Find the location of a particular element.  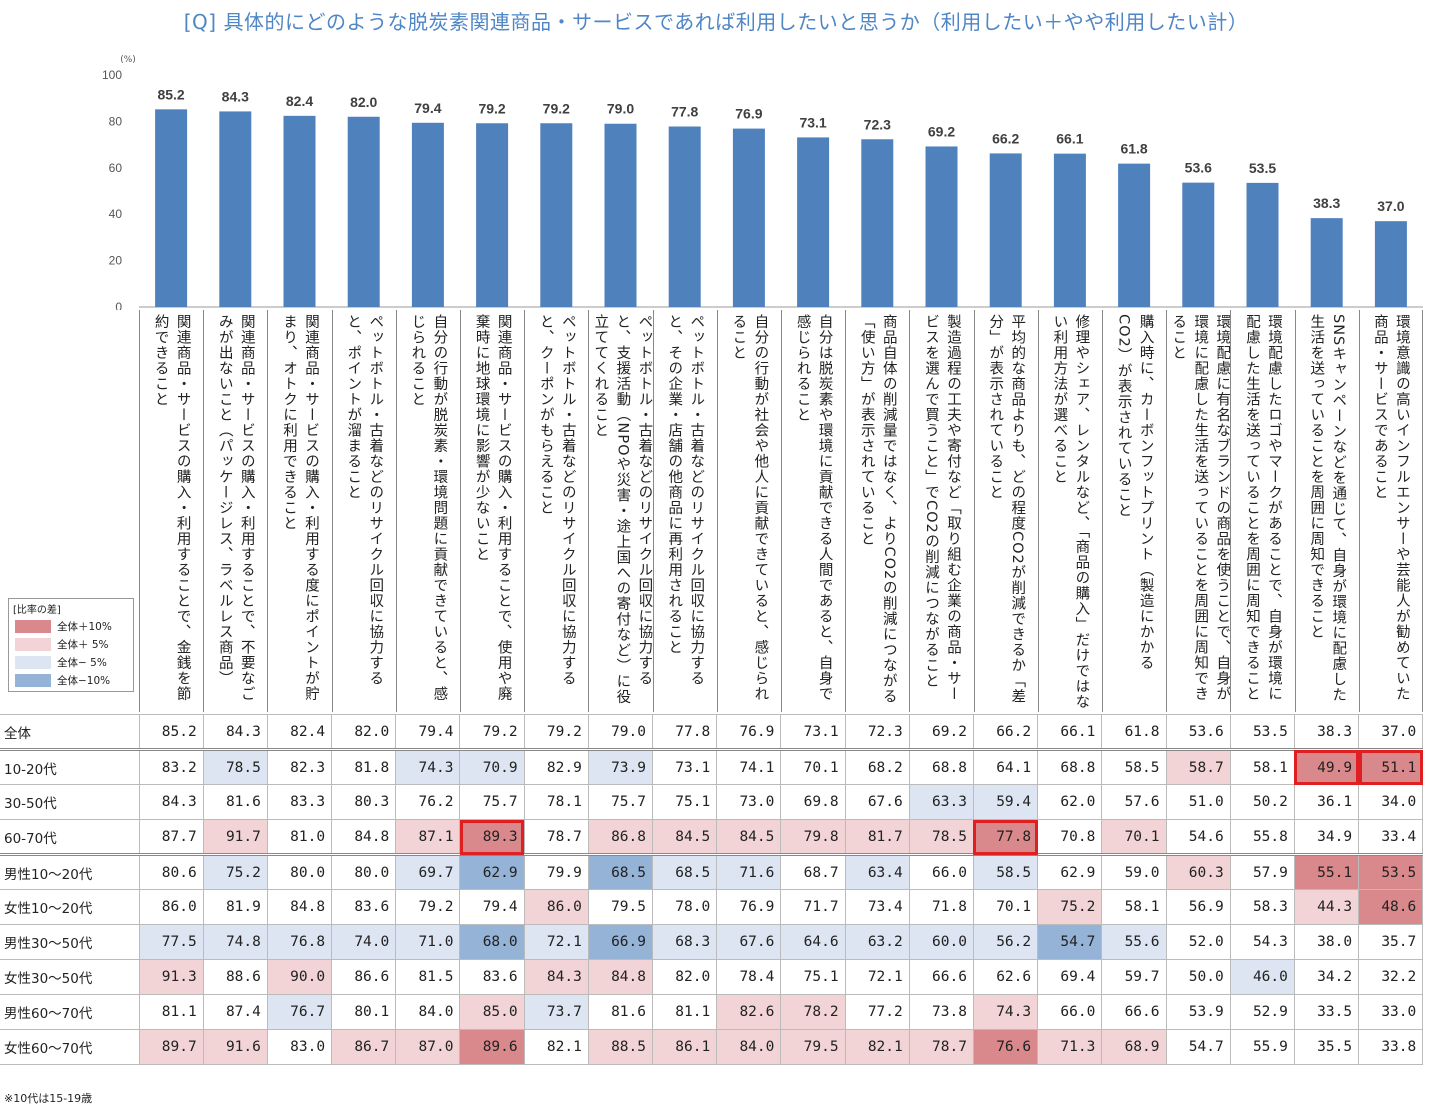

table-cell: 54.6 is located at coordinates (1198, 837).